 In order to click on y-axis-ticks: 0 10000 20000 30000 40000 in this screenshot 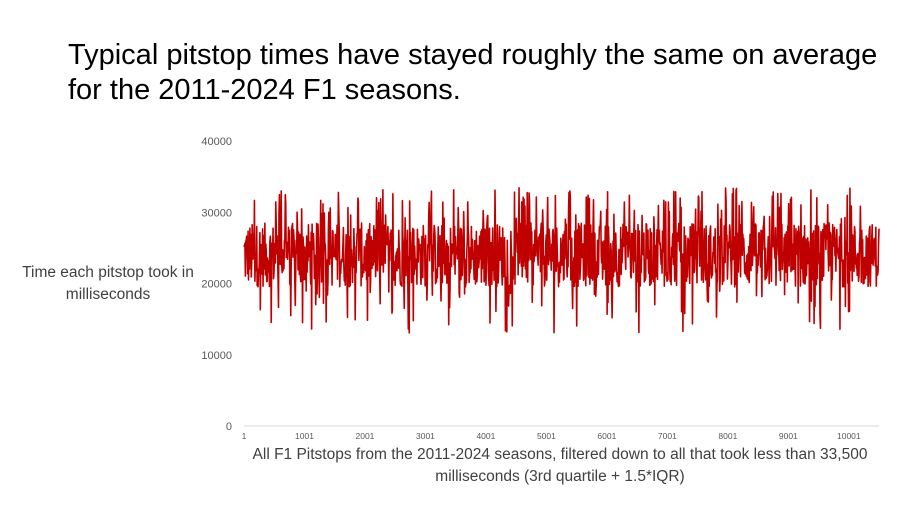, I will do `click(216, 284)`.